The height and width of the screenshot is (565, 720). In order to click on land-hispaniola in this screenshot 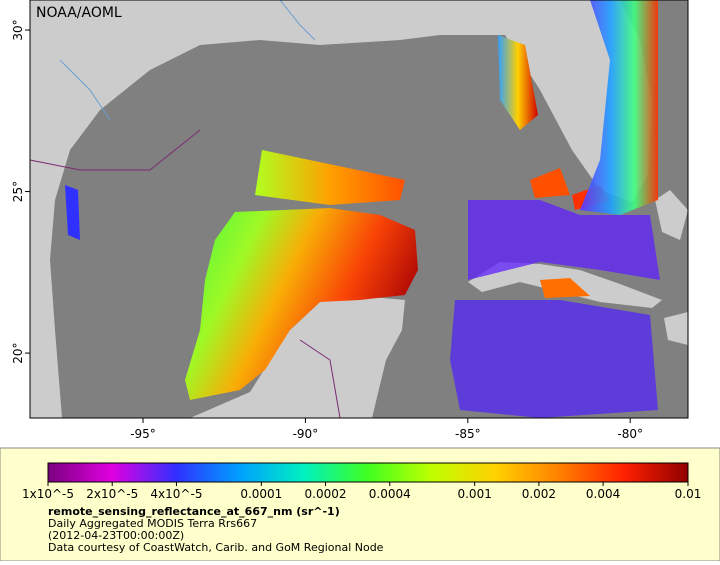, I will do `click(676, 328)`.